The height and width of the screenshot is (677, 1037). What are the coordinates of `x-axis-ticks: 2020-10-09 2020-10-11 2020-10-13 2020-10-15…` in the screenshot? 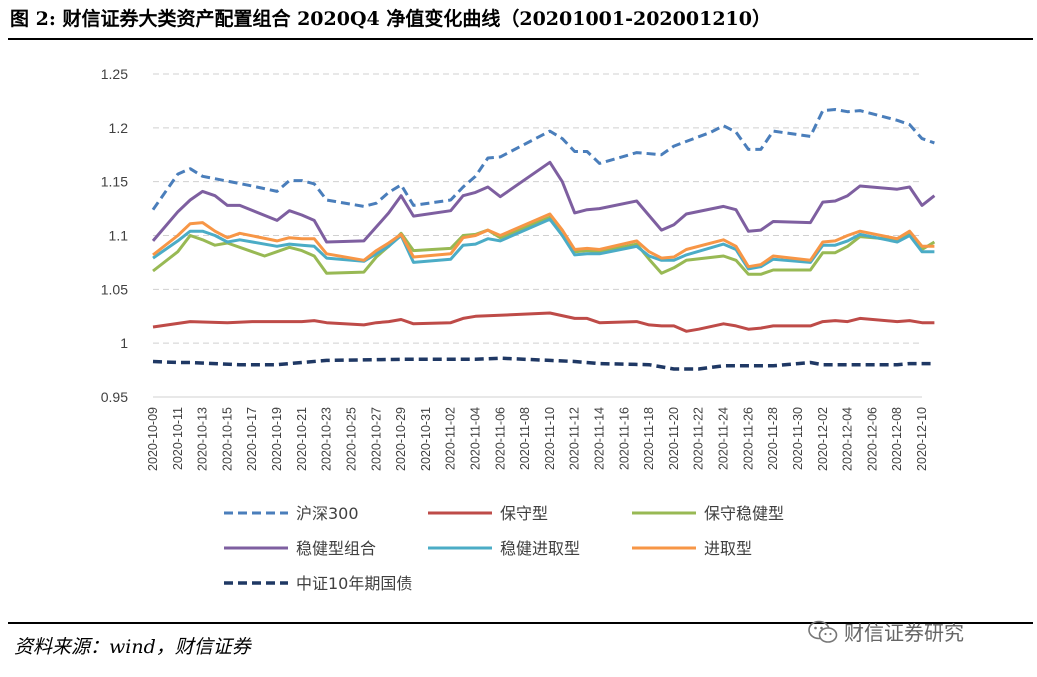 It's located at (537, 439).